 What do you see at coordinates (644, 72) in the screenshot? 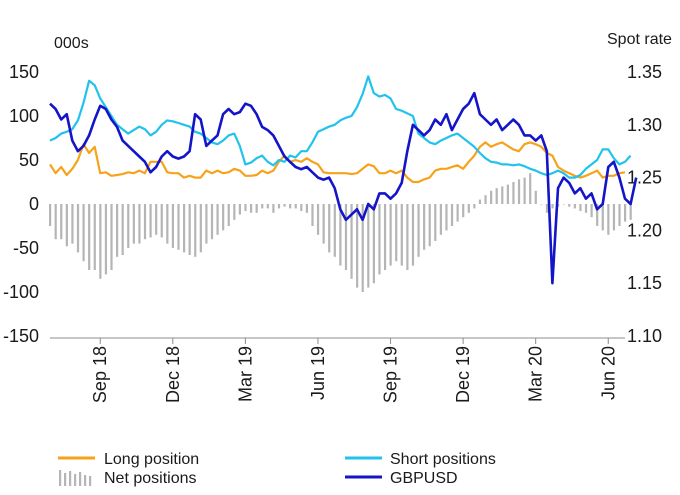
I see `right-tick-label: 1.35` at bounding box center [644, 72].